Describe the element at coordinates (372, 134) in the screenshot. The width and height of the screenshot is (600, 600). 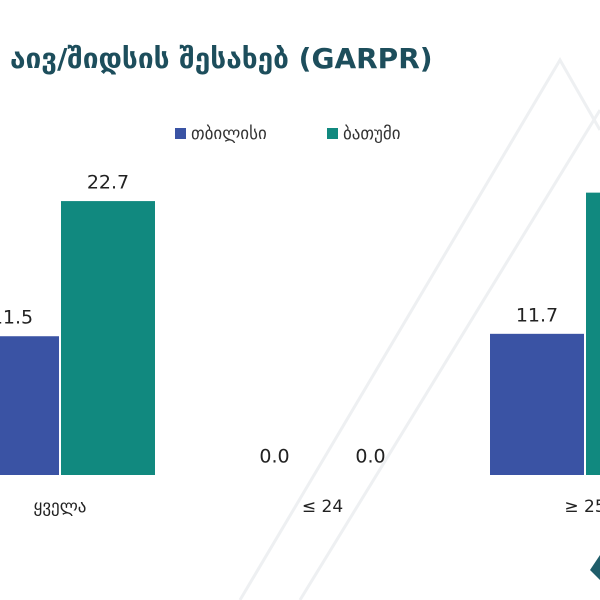
I see `legend-label: ბათუმი` at that location.